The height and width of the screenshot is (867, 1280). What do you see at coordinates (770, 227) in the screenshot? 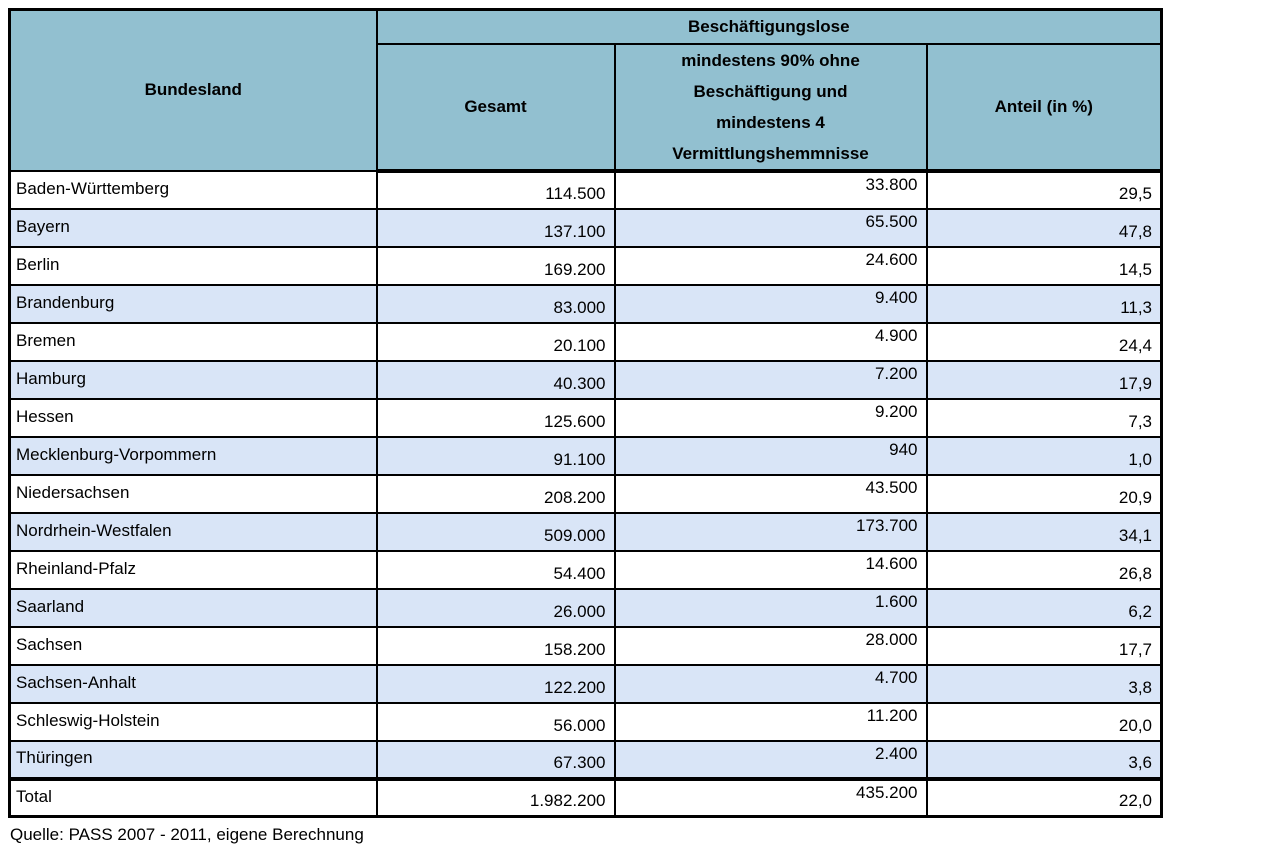
I see `cell-min90: 65.500` at bounding box center [770, 227].